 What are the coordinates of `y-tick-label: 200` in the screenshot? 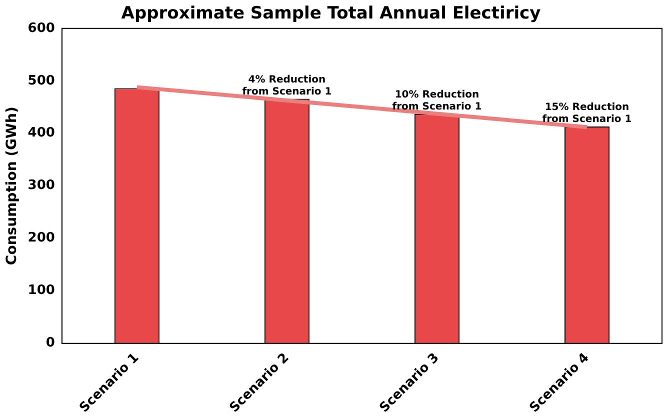 It's located at (41, 238).